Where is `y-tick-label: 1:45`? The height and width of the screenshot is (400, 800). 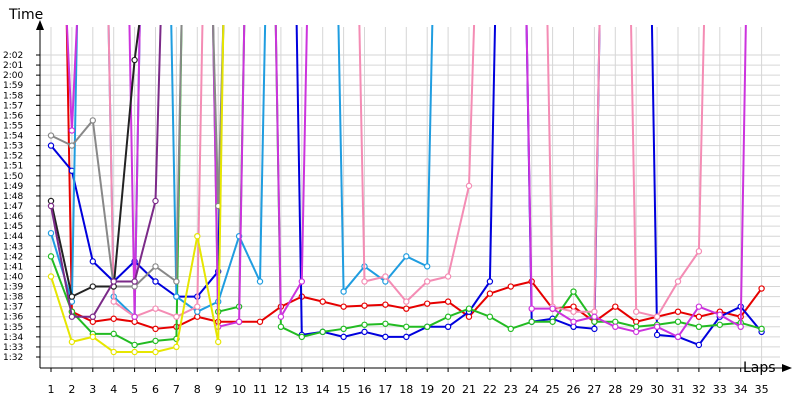 y-tick-label: 1:45 is located at coordinates (13, 227).